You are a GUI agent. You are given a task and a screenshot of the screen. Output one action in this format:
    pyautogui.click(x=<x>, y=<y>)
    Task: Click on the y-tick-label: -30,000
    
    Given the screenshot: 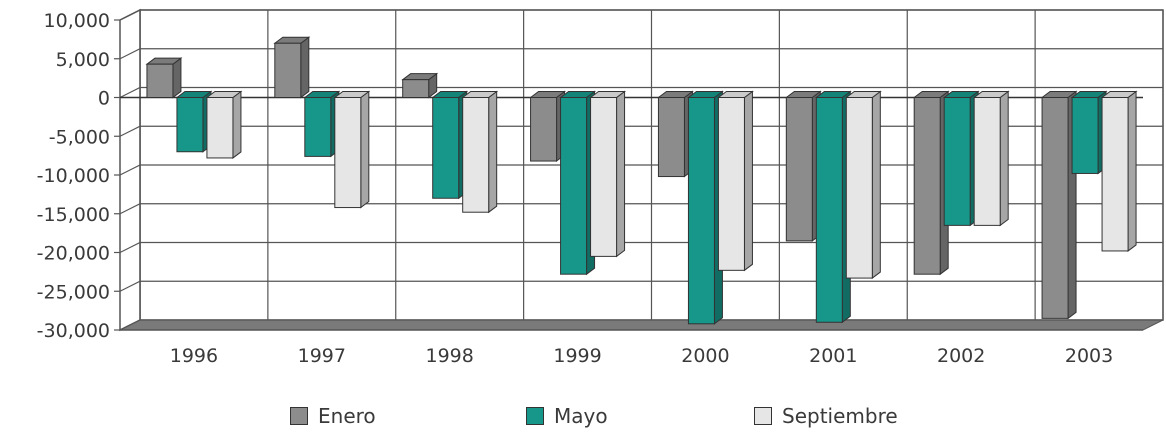 What is the action you would take?
    pyautogui.click(x=73, y=331)
    